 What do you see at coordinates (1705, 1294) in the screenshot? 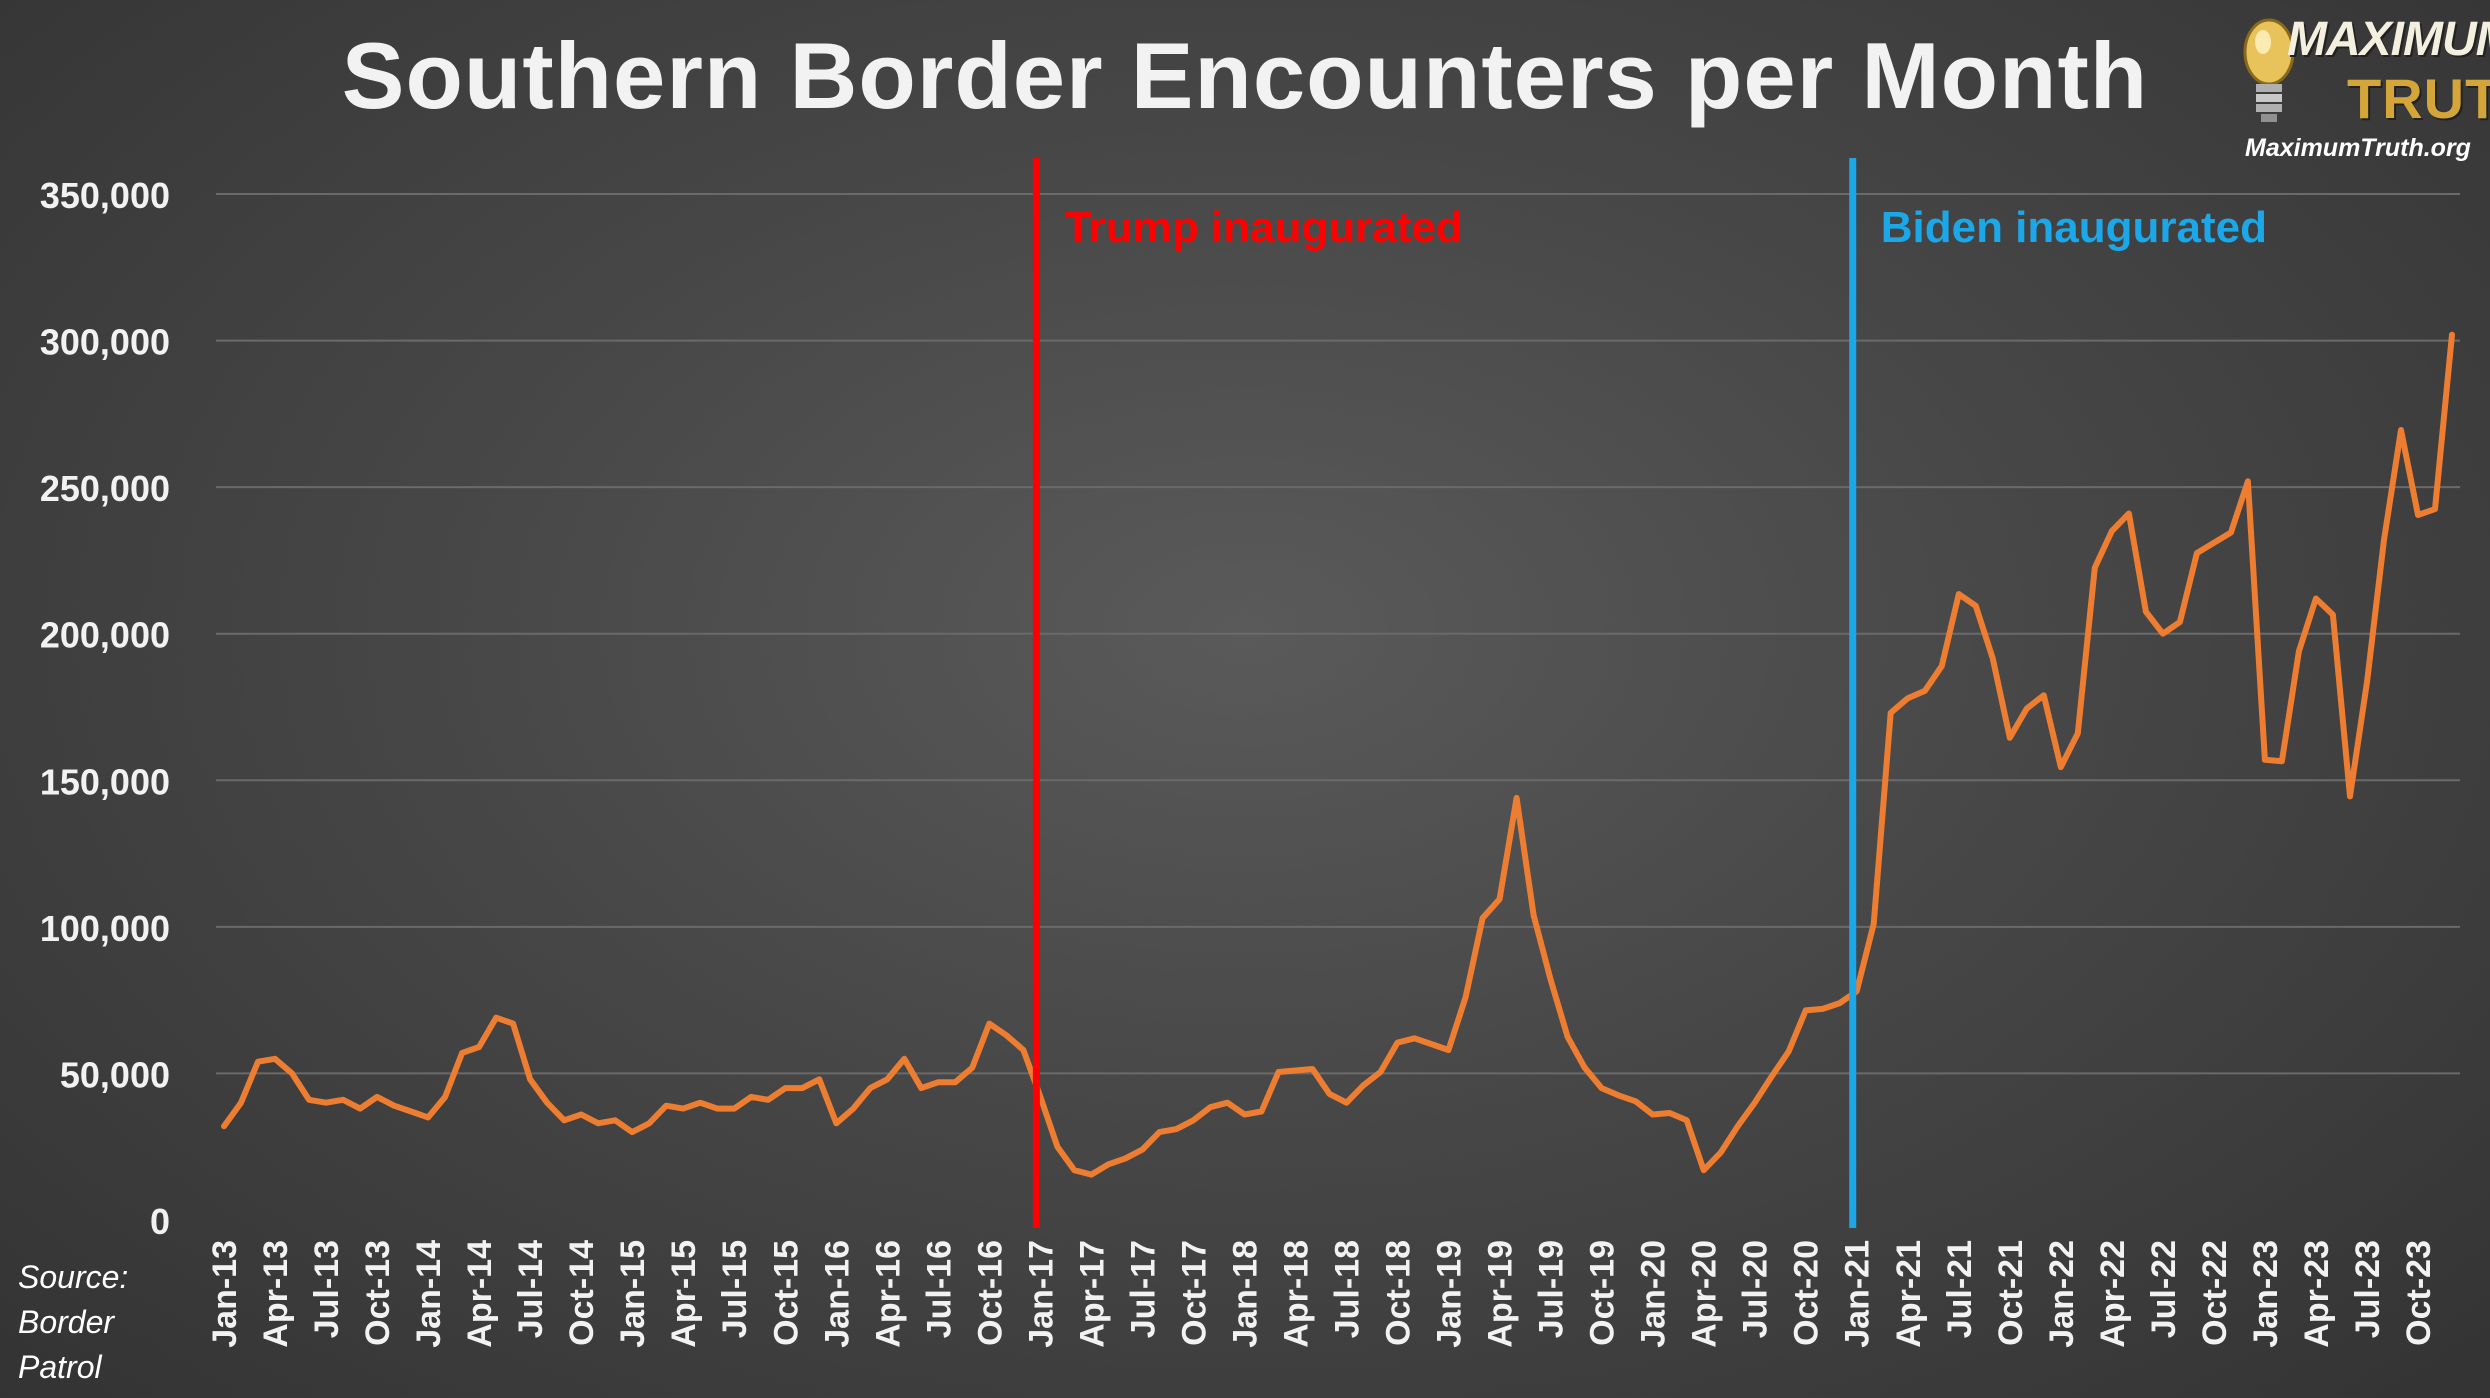
I see `x-tick-label: Apr-20` at bounding box center [1705, 1294].